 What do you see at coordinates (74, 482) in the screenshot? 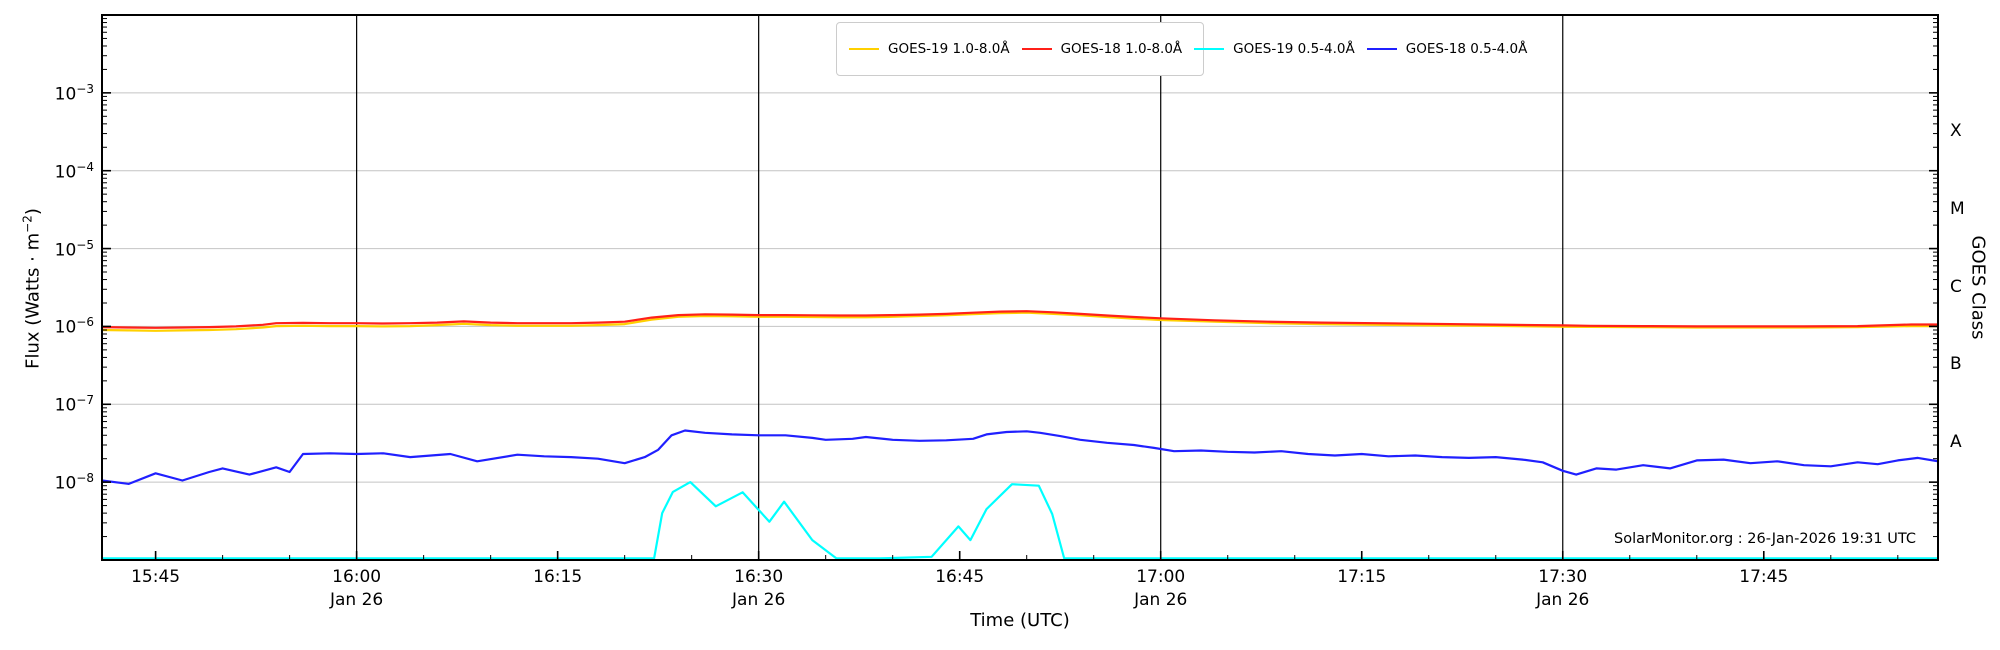
I see `y-tick-label-1e-8: 10⁻⁸` at bounding box center [74, 482].